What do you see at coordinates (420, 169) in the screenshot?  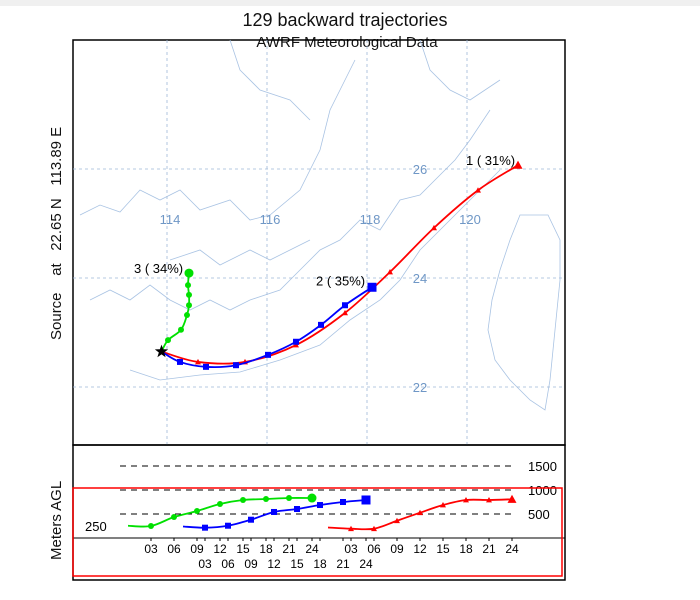 I see `lat-tick-label: 26` at bounding box center [420, 169].